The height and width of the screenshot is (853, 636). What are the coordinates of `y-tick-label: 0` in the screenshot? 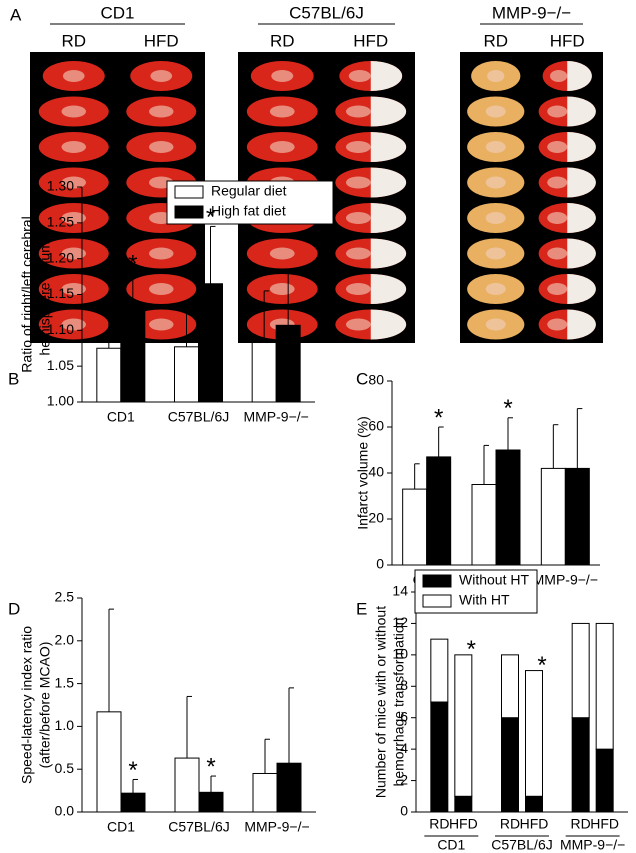 It's located at (380, 564).